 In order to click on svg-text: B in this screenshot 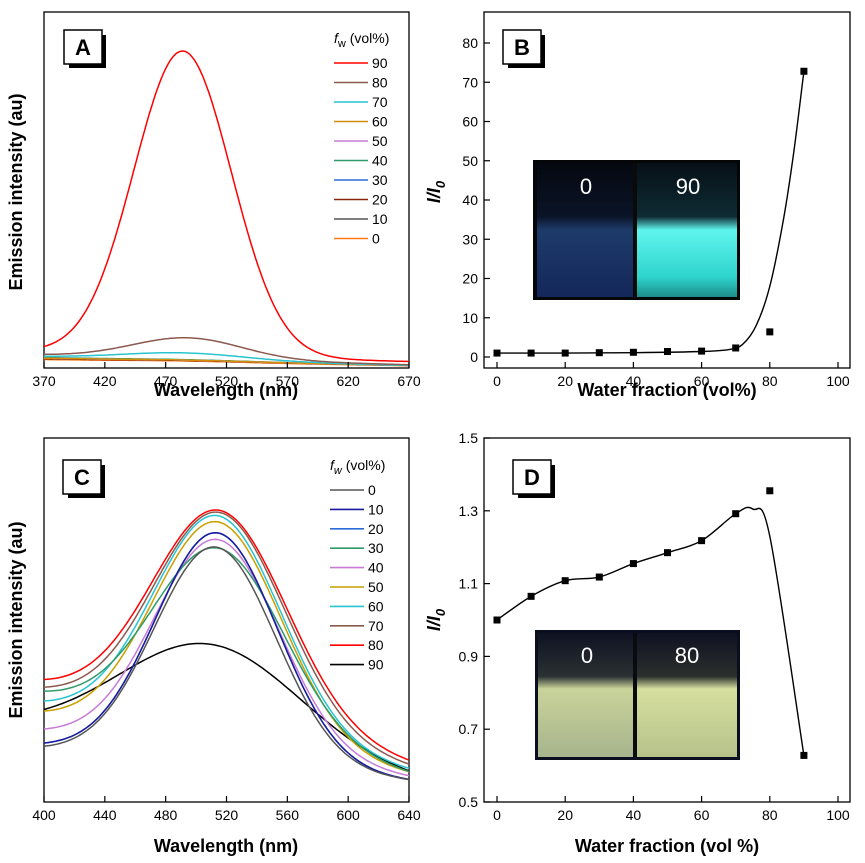, I will do `click(522, 47)`.